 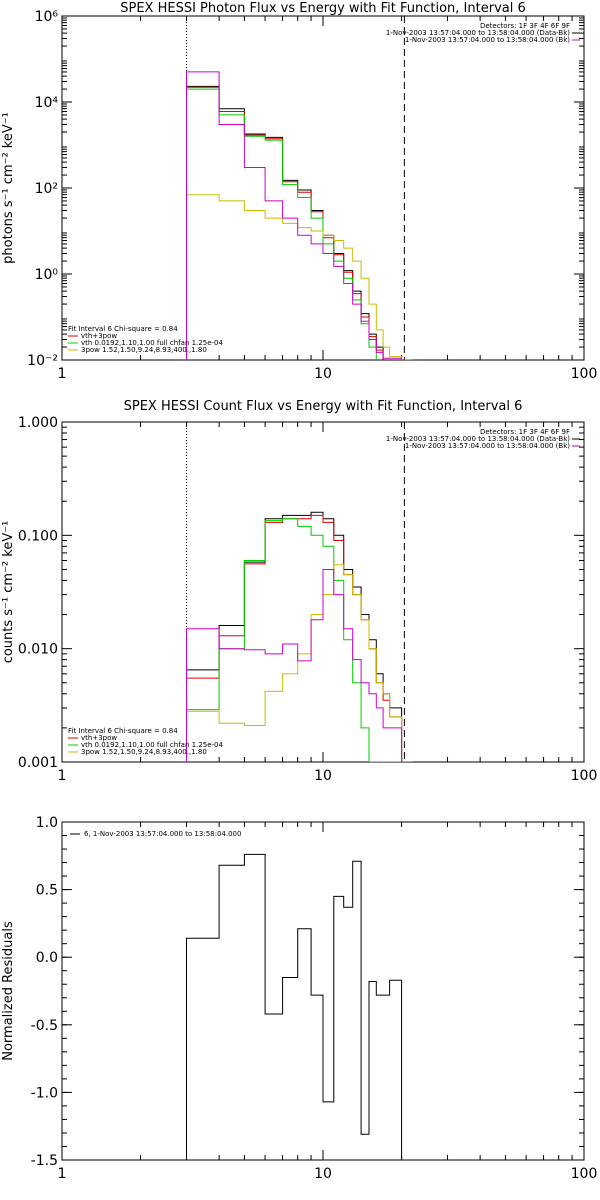 I want to click on y-axis-label: Normalized Residuals, so click(x=8, y=991).